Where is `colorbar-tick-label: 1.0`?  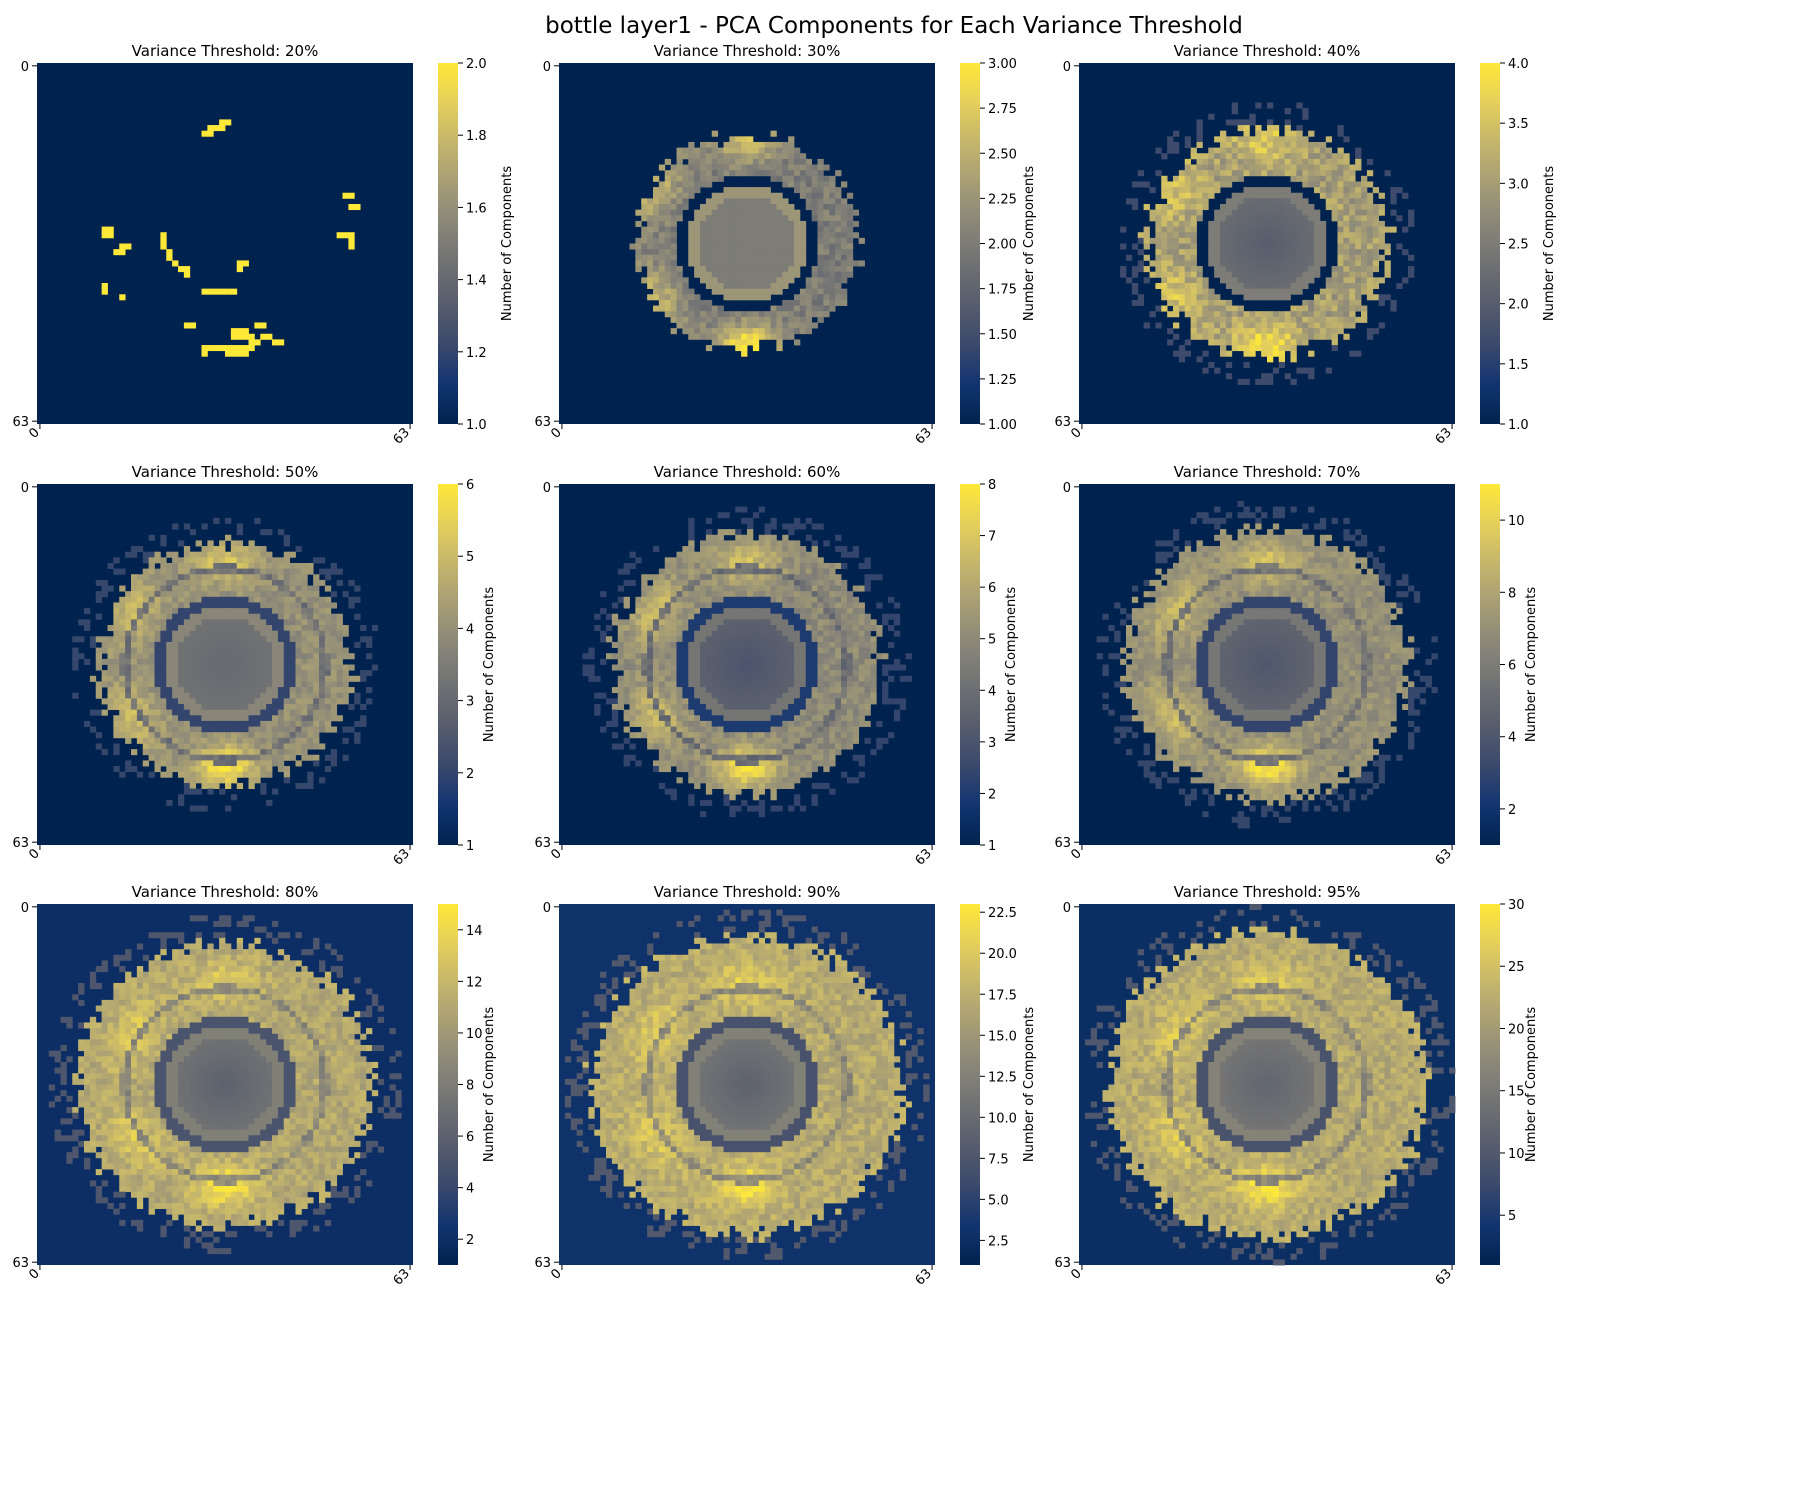
colorbar-tick-label: 1.0 is located at coordinates (476, 425).